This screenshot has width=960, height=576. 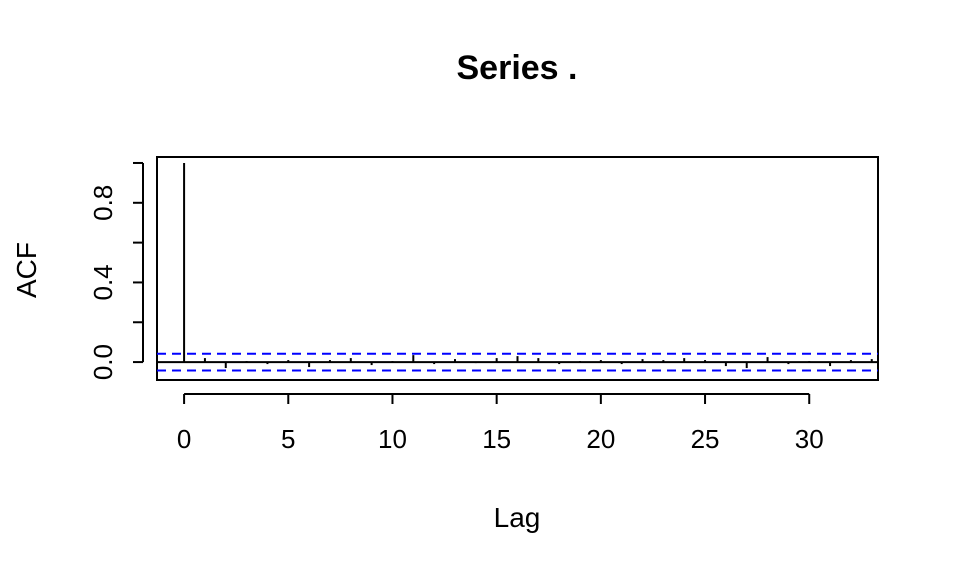 What do you see at coordinates (392, 439) in the screenshot?
I see `x-tick-label: 10` at bounding box center [392, 439].